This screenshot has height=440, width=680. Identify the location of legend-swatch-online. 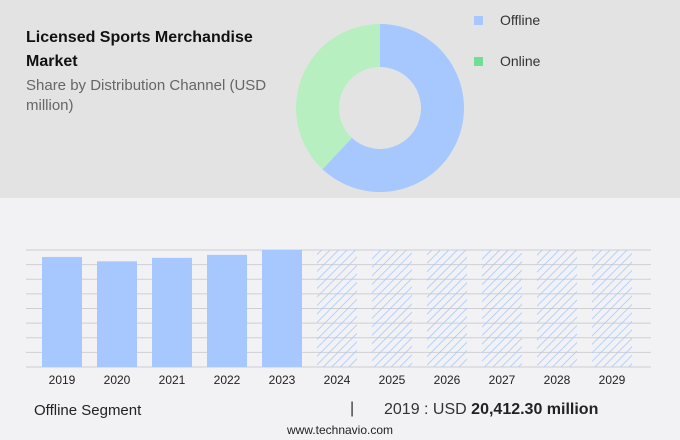
(478, 61).